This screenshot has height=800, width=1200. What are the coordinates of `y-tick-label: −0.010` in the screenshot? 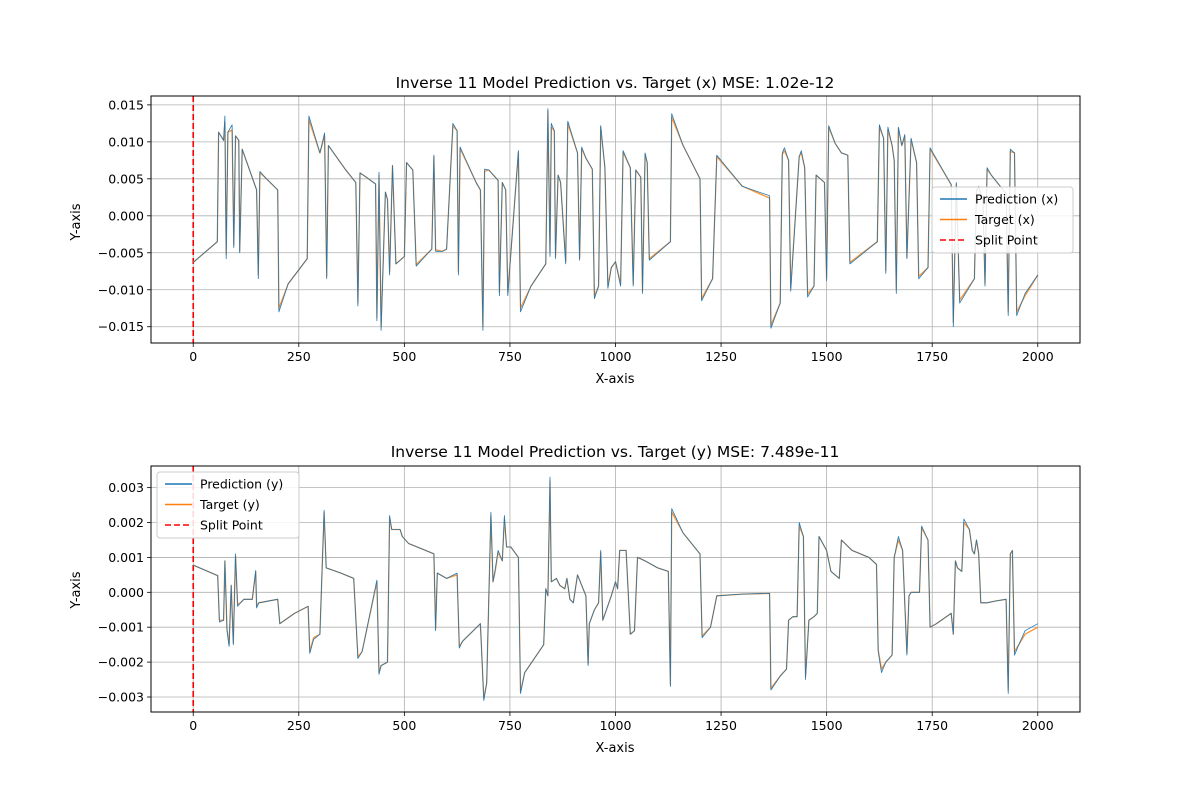 It's located at (121, 289).